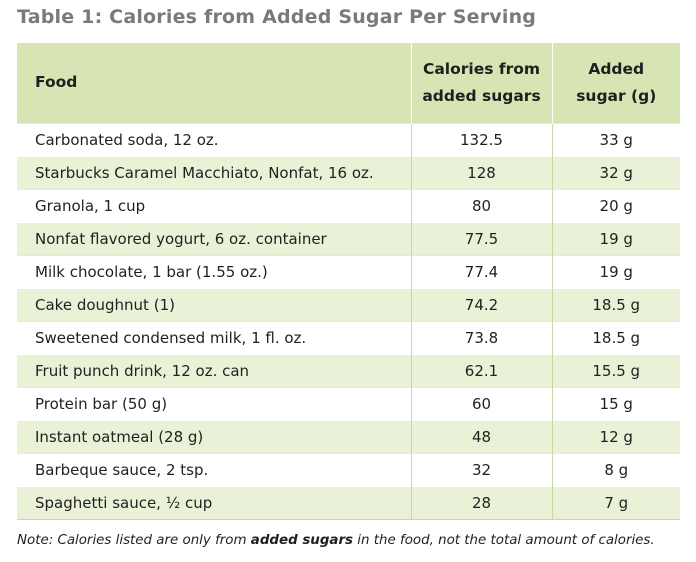 This screenshot has width=696, height=562. Describe the element at coordinates (214, 370) in the screenshot. I see `food-cell: Fruit punch drink, 12 oz. can` at that location.